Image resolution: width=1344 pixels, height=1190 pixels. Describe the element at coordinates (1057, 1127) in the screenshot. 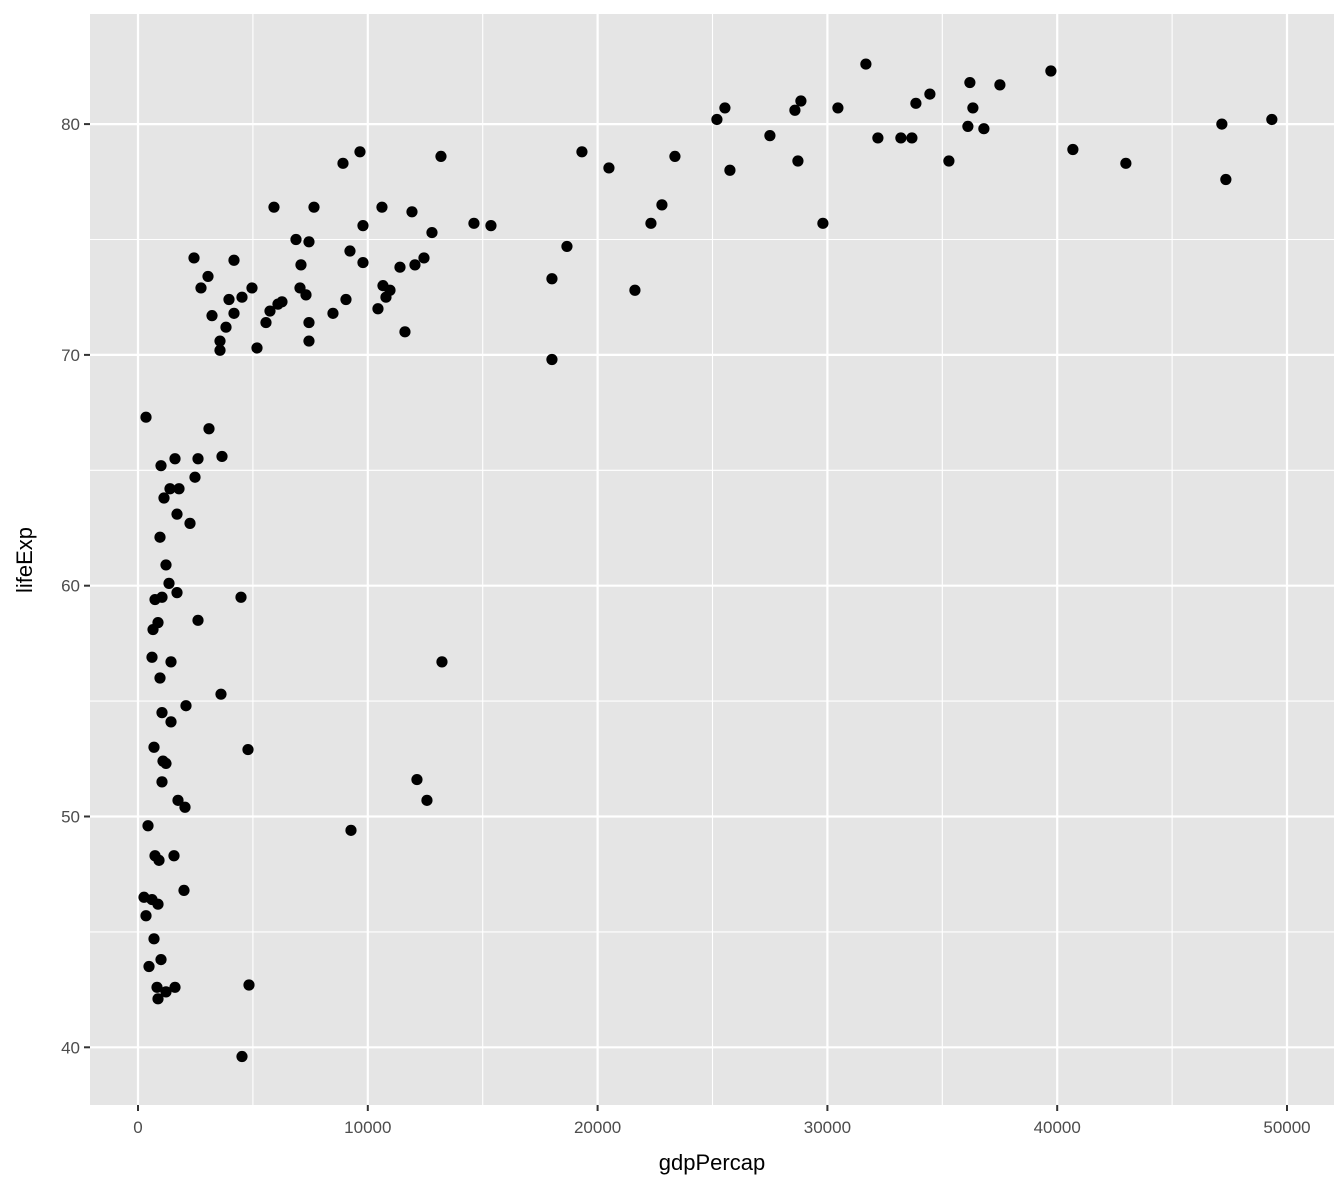

I see `x-tick-label: 40000` at that location.